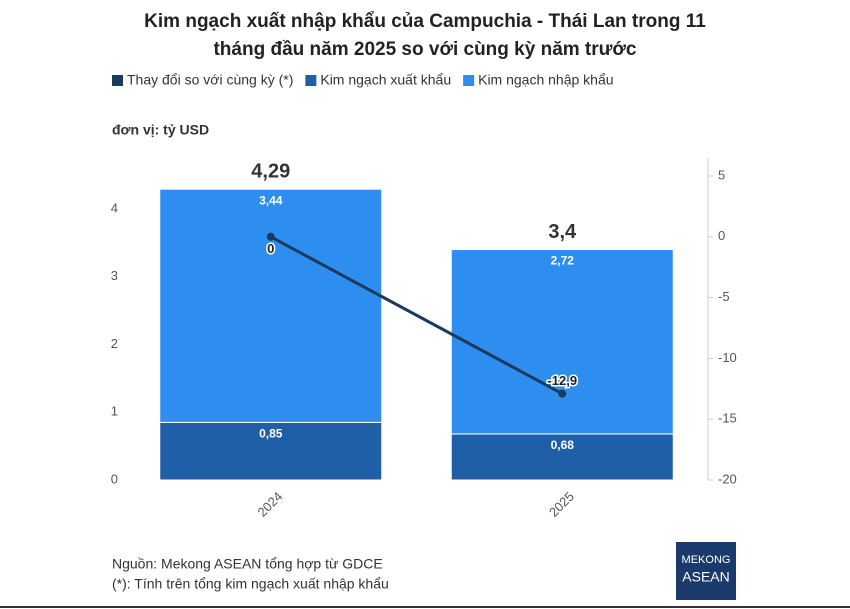 The height and width of the screenshot is (609, 850). I want to click on line, so click(416, 315).